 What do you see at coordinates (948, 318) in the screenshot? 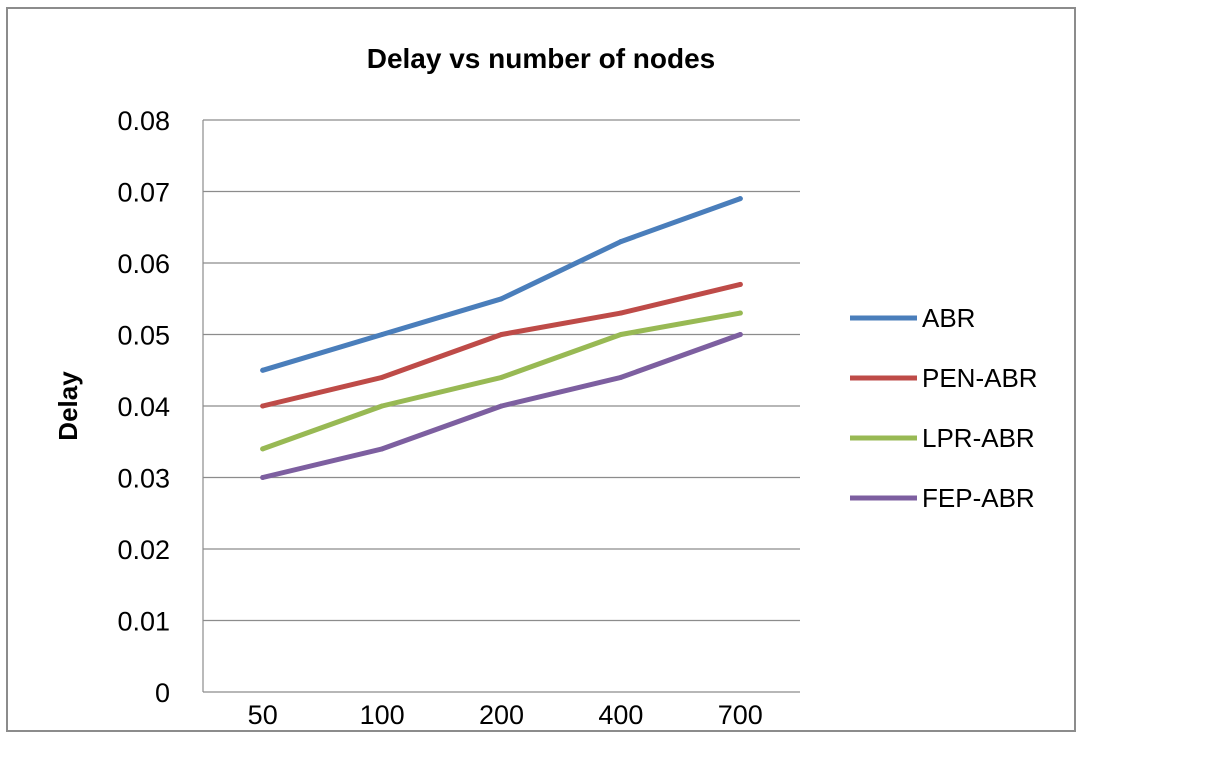
I see `legend-entry: ABR` at bounding box center [948, 318].